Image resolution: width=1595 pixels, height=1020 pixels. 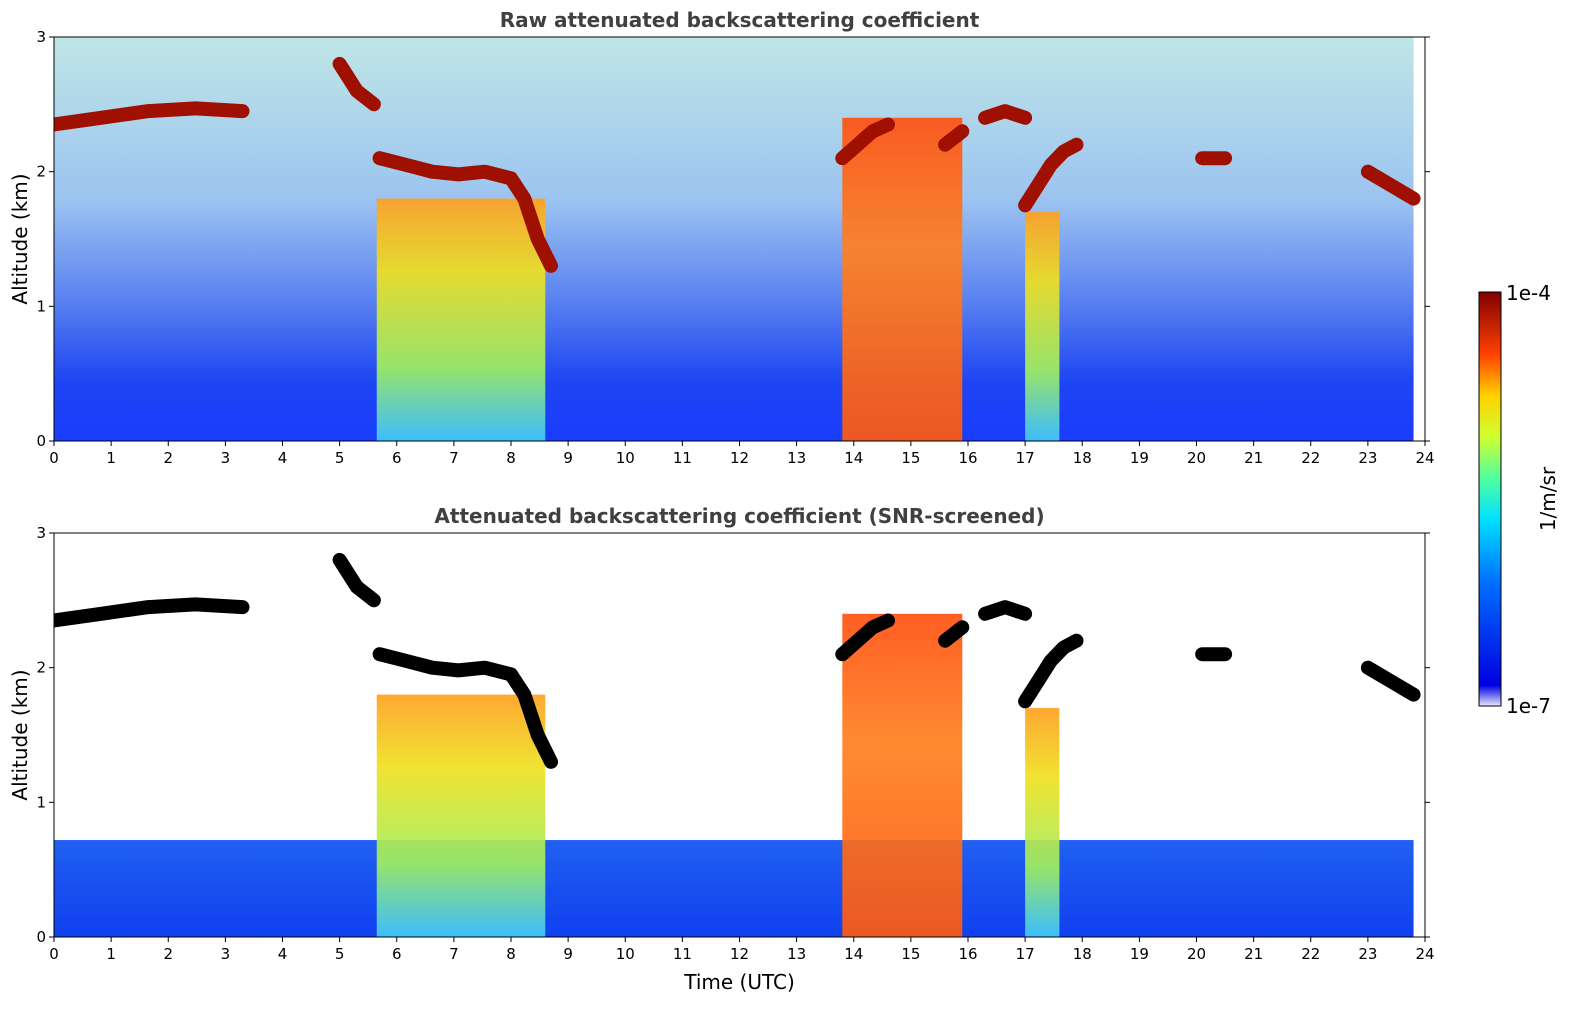 I want to click on x-axis-label: Time (UTC), so click(x=739, y=982).